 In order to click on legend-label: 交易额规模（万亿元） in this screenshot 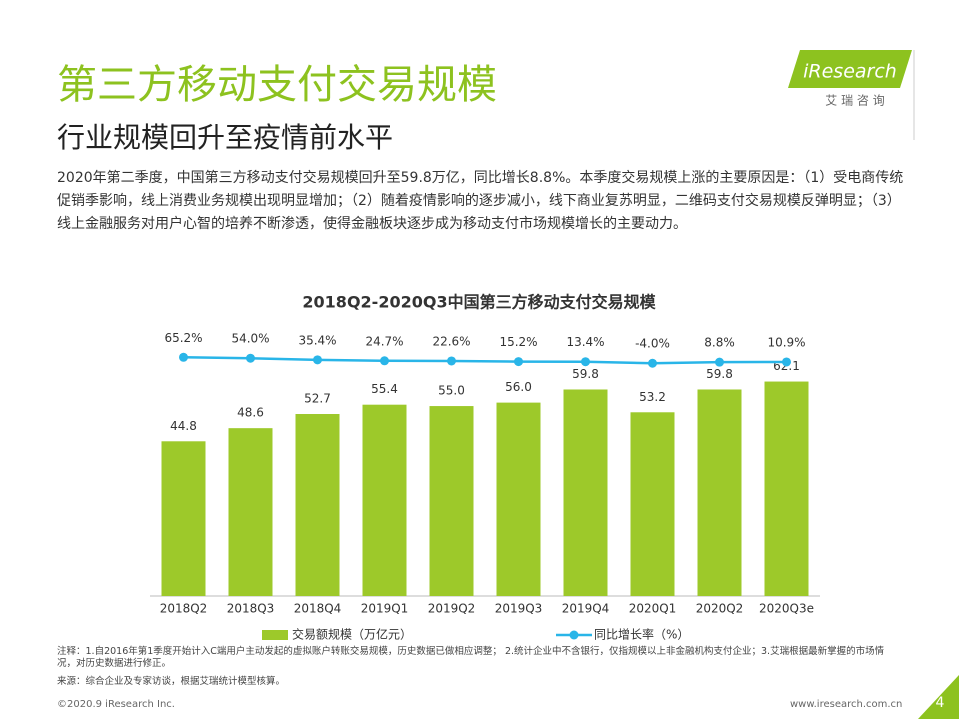, I will do `click(352, 634)`.